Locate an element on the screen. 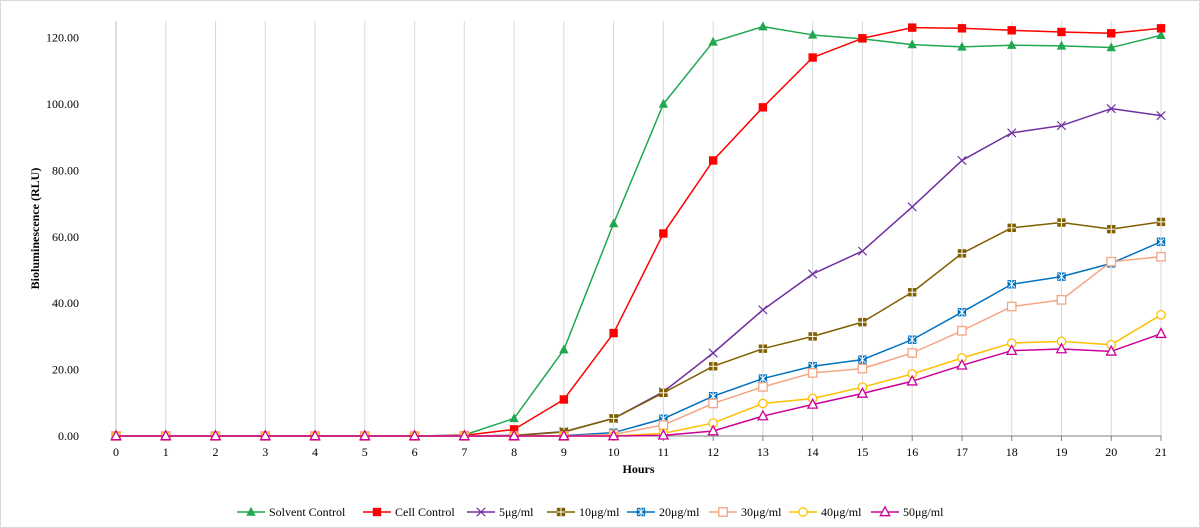  legend-label: Solvent Control is located at coordinates (307, 512).